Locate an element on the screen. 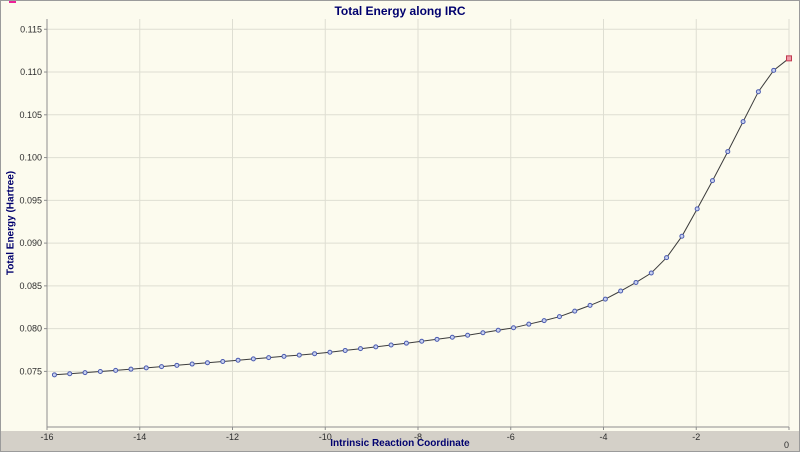 Image resolution: width=800 pixels, height=452 pixels. chart-title: Total Energy along IRC is located at coordinates (400, 11).